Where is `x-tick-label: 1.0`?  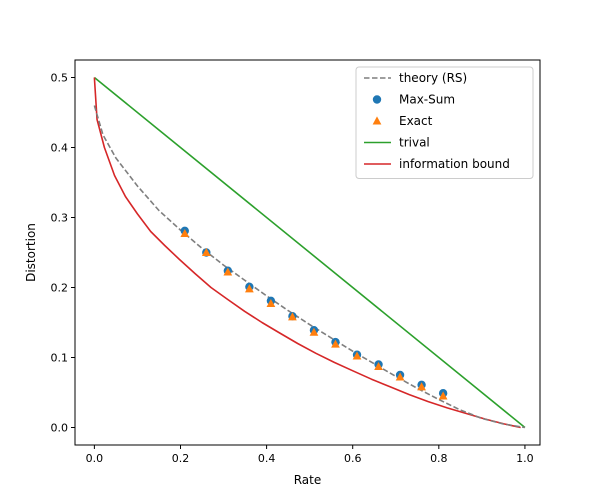 x-tick-label: 1.0 is located at coordinates (525, 458).